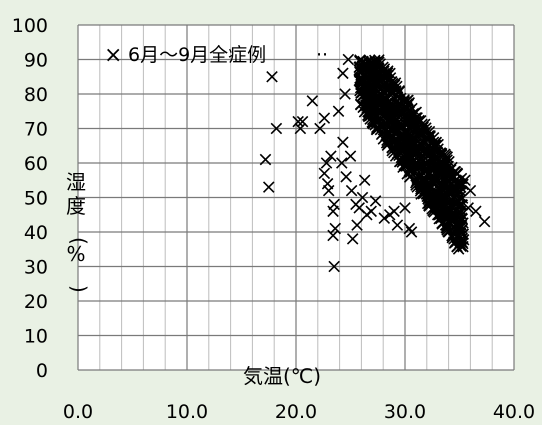 This screenshot has width=542, height=425. I want to click on y-tick-label: 50, so click(36, 199).